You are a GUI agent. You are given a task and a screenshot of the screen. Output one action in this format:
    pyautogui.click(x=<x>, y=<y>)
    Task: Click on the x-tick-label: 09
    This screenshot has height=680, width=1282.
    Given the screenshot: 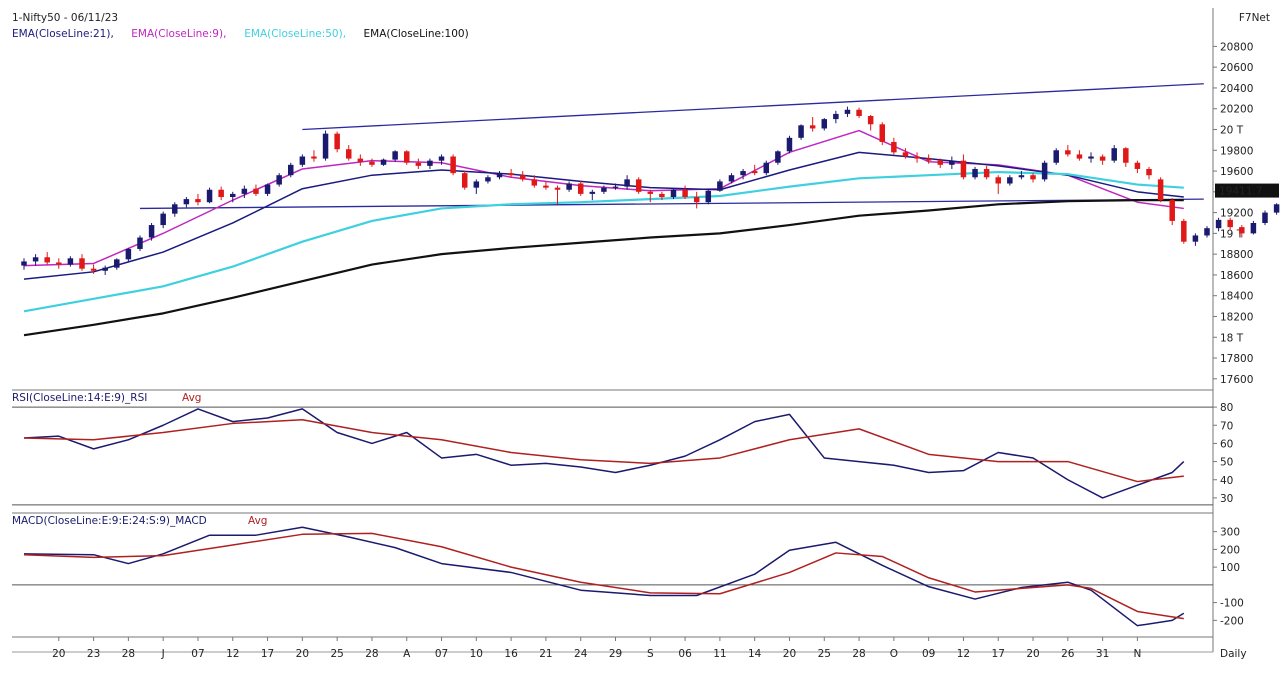 What is the action you would take?
    pyautogui.click(x=928, y=654)
    